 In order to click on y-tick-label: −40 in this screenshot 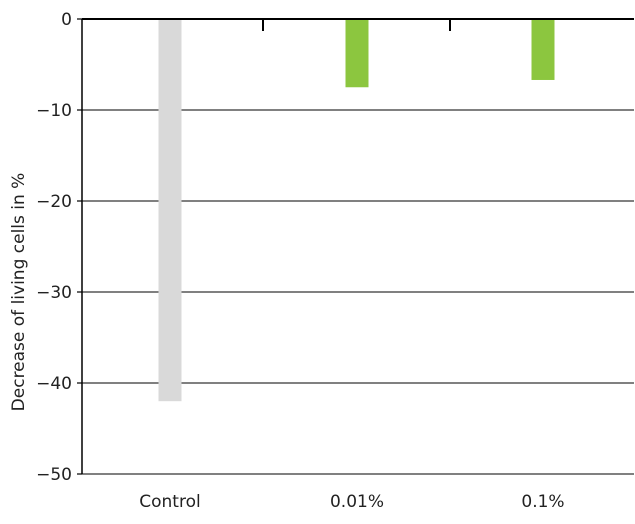, I will do `click(54, 384)`.